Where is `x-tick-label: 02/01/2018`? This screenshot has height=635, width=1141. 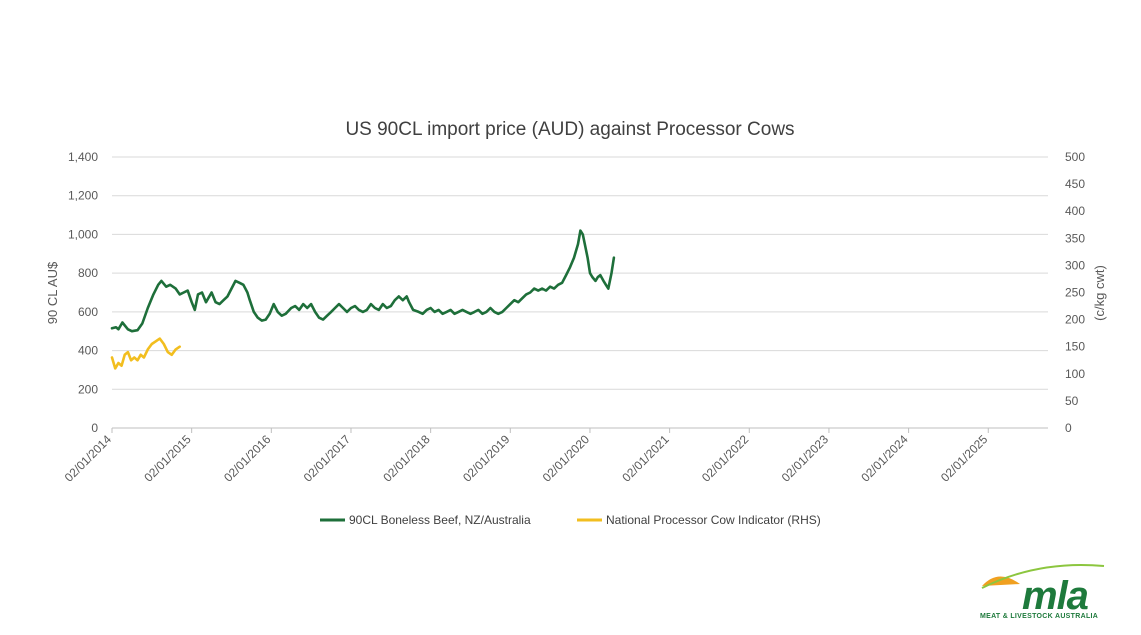
x-tick-label: 02/01/2018 is located at coordinates (406, 458).